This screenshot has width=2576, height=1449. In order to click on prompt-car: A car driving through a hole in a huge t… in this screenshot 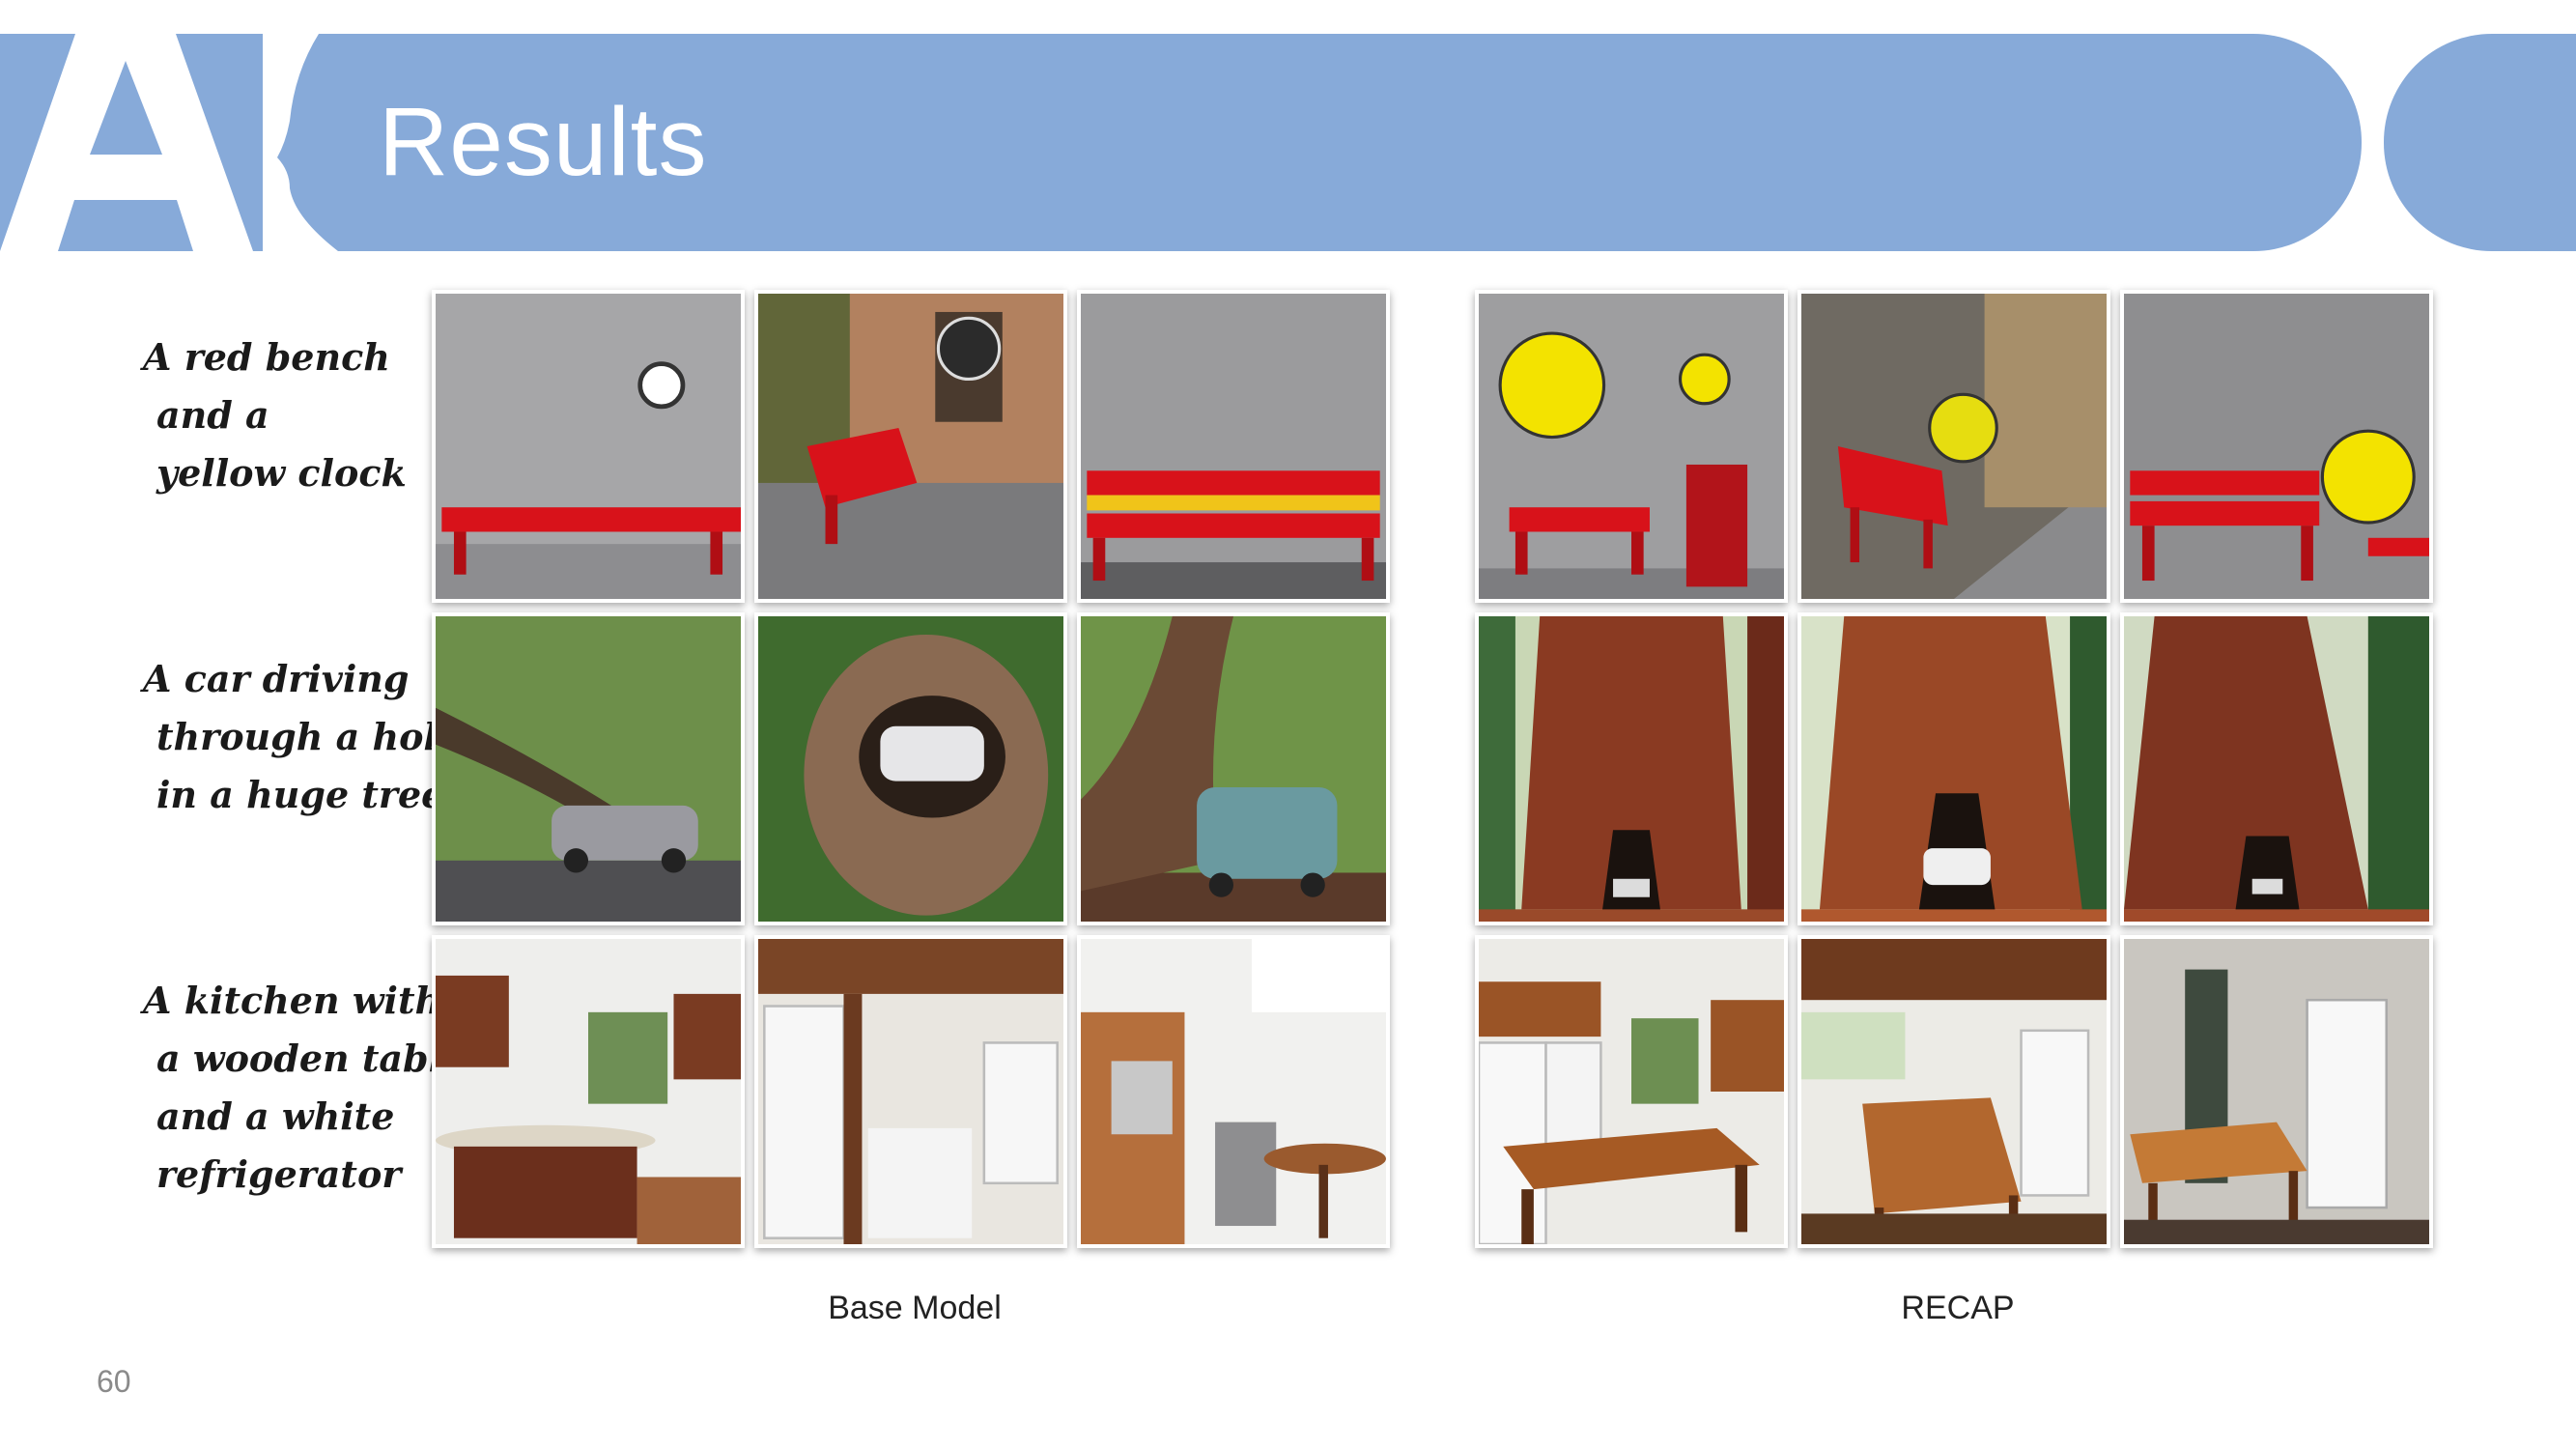, I will do `click(302, 737)`.